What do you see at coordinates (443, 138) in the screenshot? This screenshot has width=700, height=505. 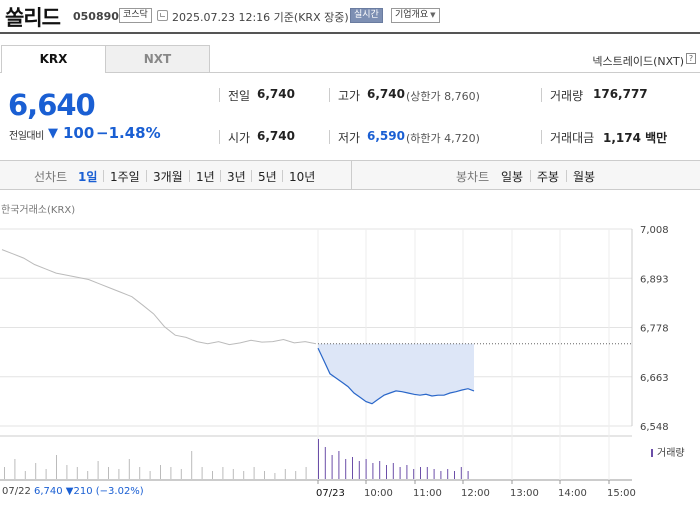 I see `lower-limit: (하한가 4,720)` at bounding box center [443, 138].